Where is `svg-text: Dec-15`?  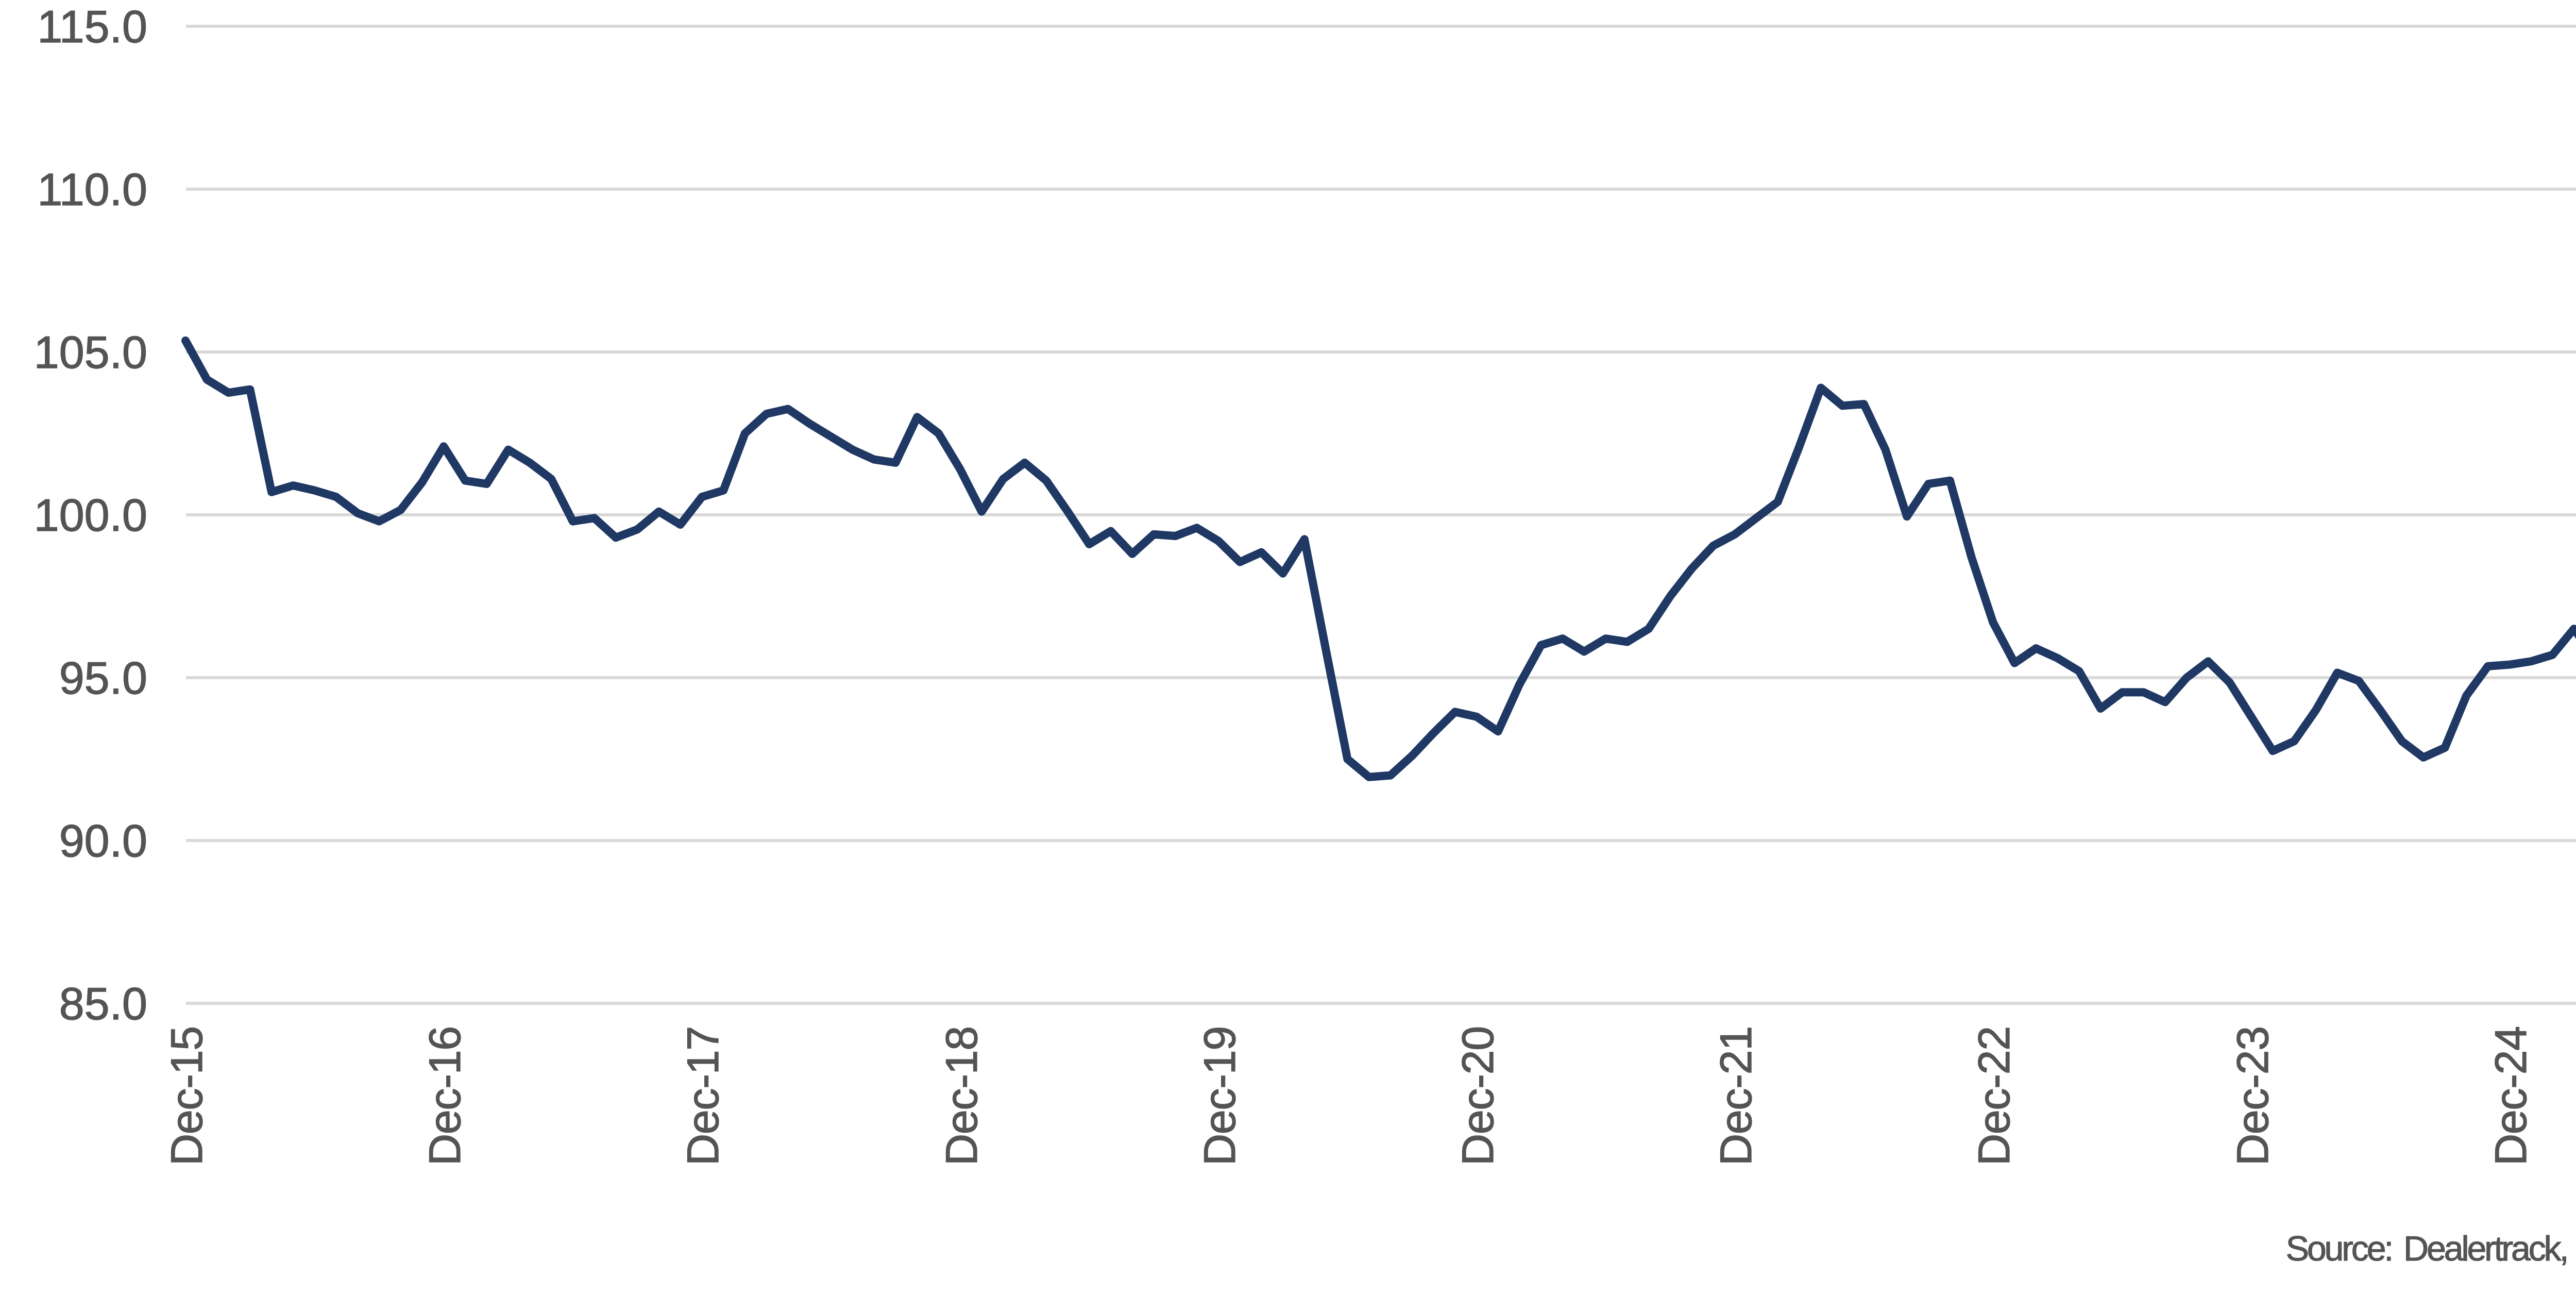
svg-text: Dec-15 is located at coordinates (187, 1097).